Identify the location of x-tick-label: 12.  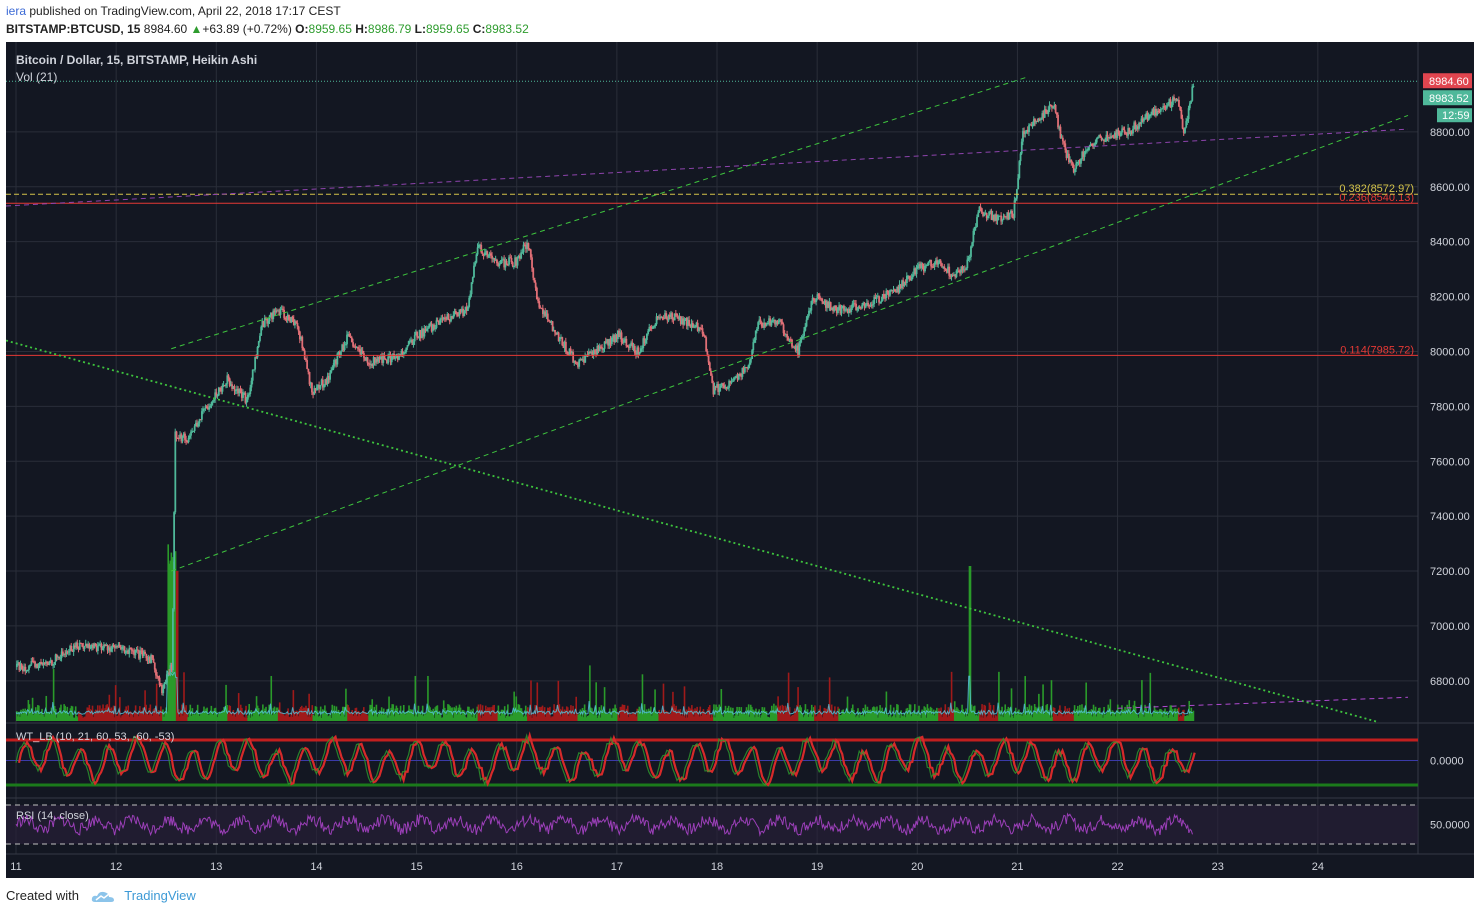
(116, 867).